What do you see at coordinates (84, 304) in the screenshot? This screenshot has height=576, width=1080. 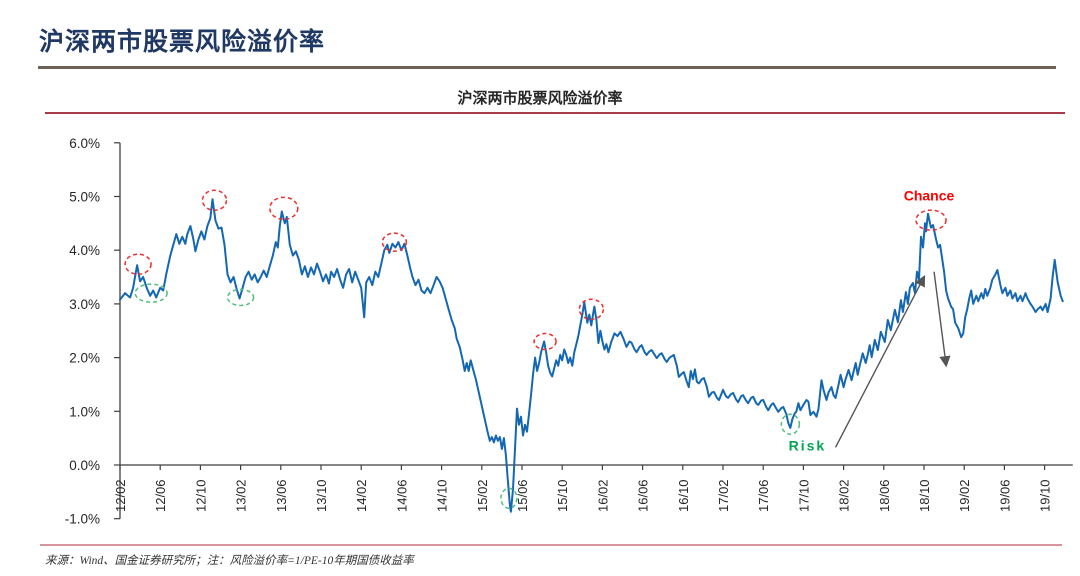 I see `y-tick-label: 3.0%` at bounding box center [84, 304].